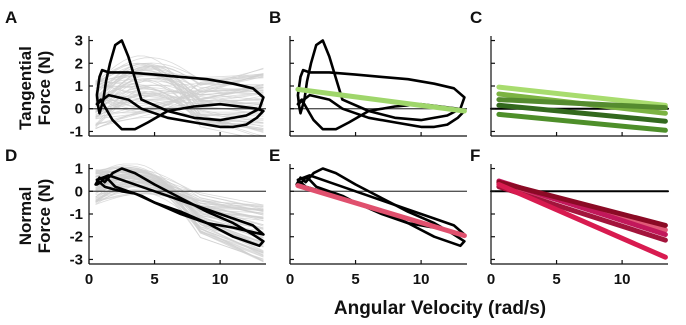 The height and width of the screenshot is (325, 686). What do you see at coordinates (79, 63) in the screenshot?
I see `y-tick-label: 2` at bounding box center [79, 63].